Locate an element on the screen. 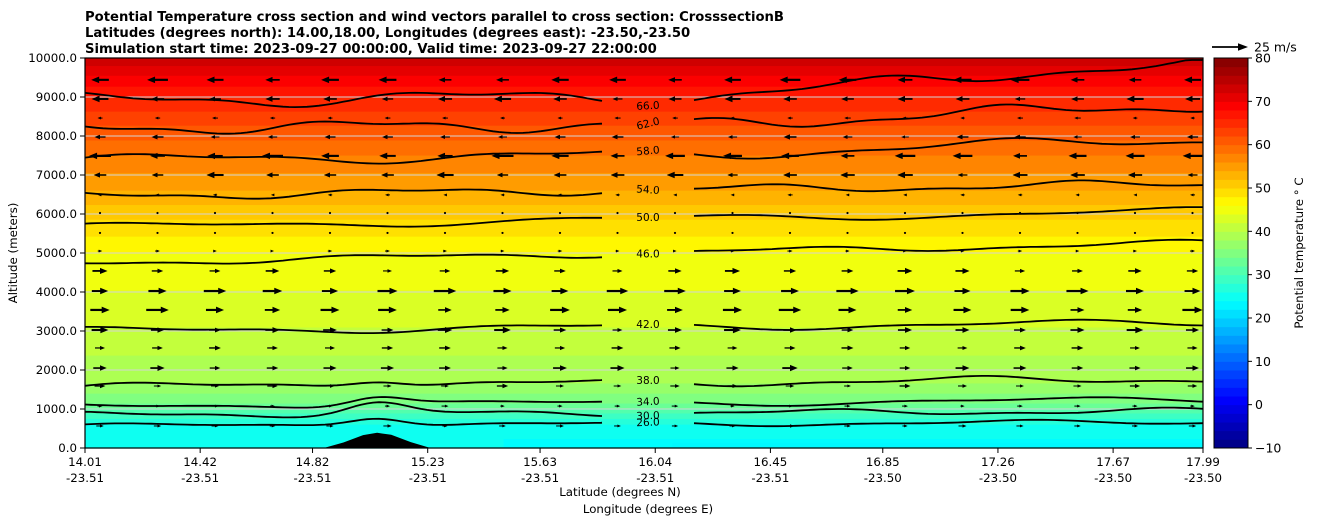 The height and width of the screenshot is (526, 1320). x-tick-label-lon: -23.50 is located at coordinates (1113, 478).